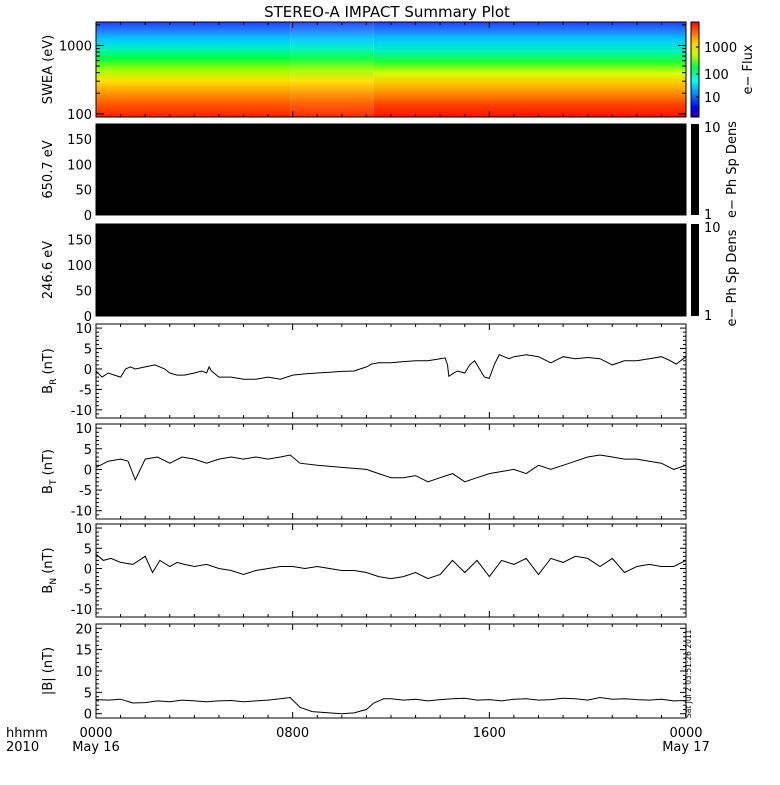  I want to click on panel-bn: -10 -5 0 5 10 BN (nT), so click(364, 570).